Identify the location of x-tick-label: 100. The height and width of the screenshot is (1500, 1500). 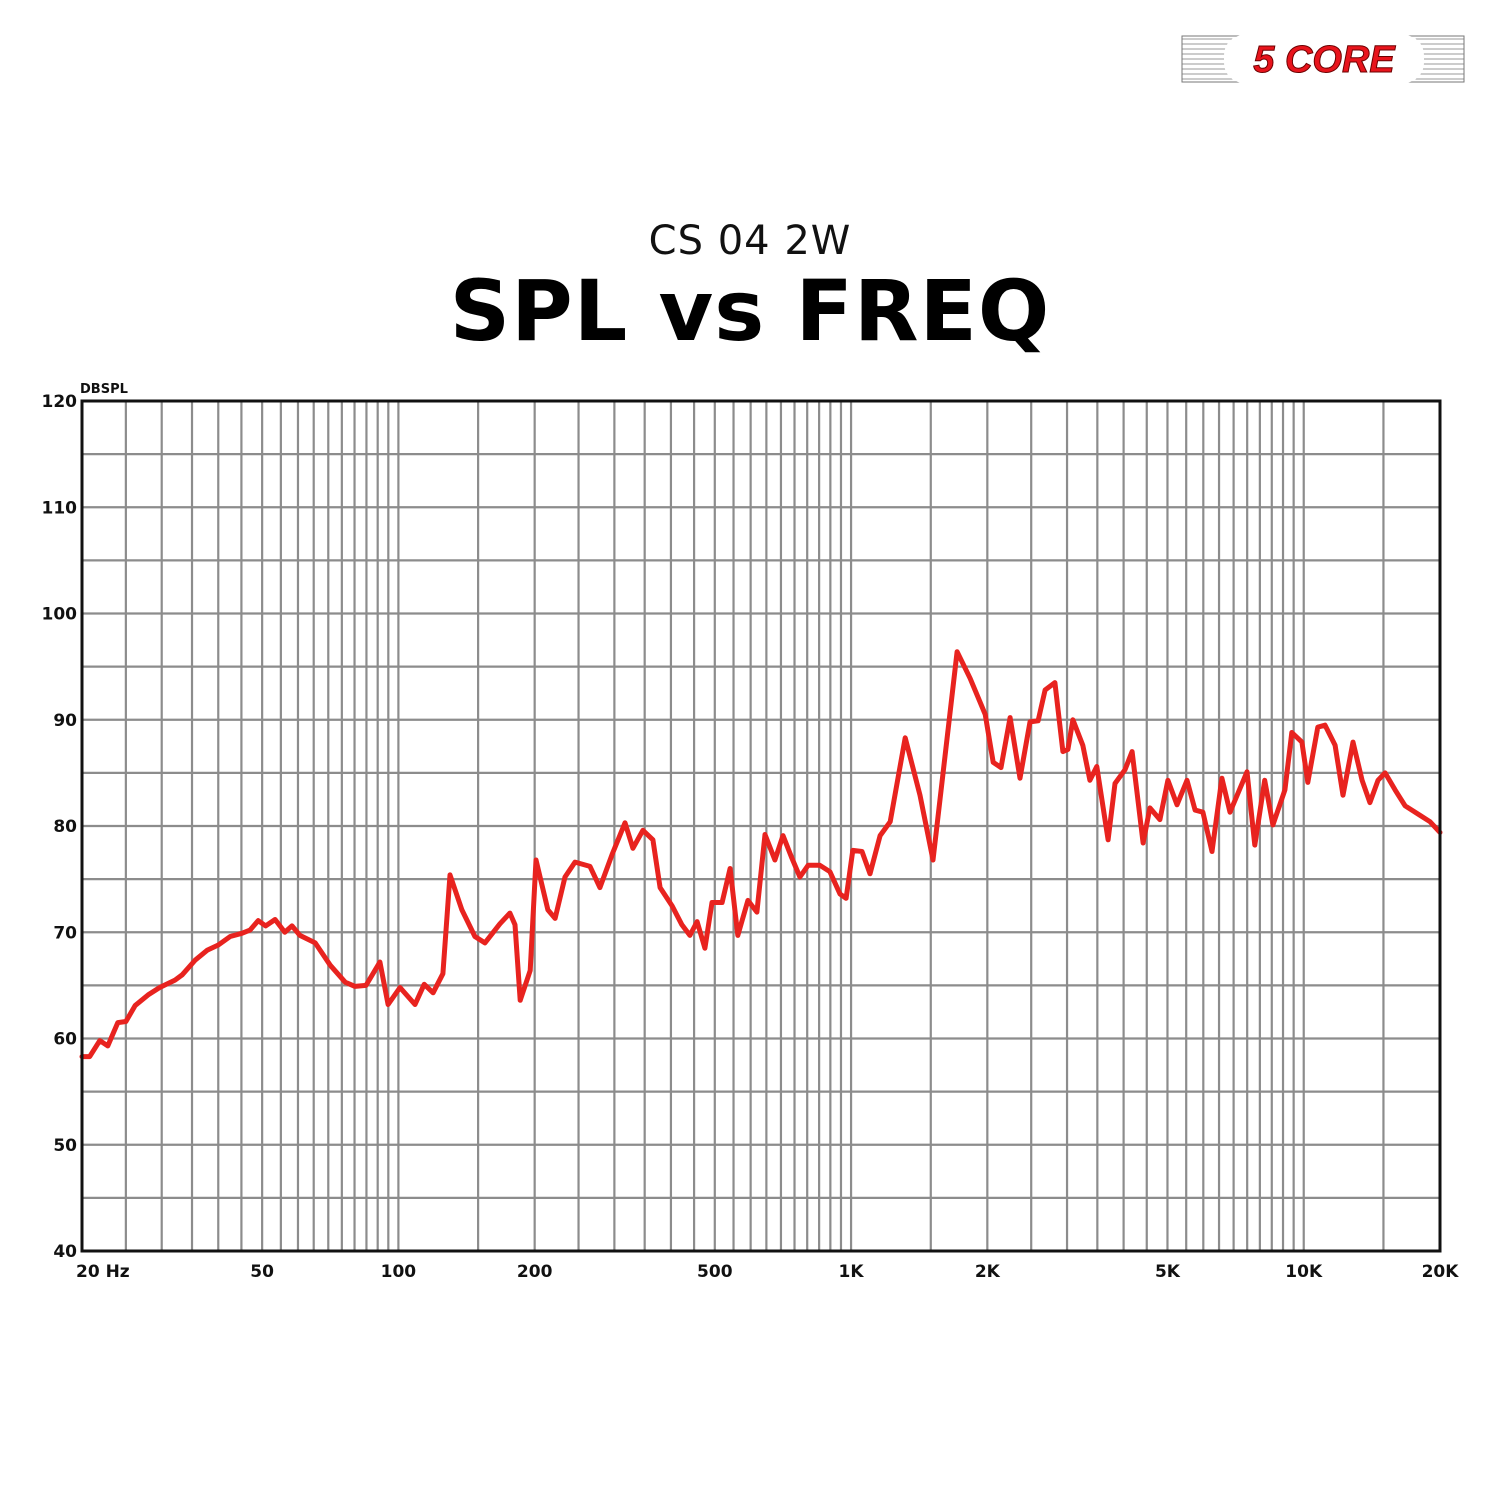
(399, 1272).